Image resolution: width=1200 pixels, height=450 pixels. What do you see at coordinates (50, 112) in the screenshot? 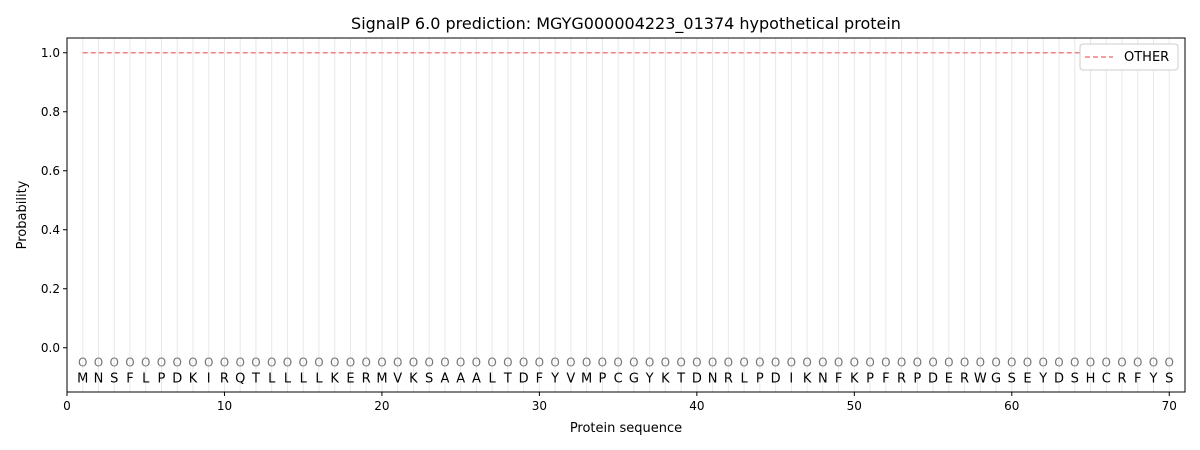
I see `y-tick-label: 0.8` at bounding box center [50, 112].